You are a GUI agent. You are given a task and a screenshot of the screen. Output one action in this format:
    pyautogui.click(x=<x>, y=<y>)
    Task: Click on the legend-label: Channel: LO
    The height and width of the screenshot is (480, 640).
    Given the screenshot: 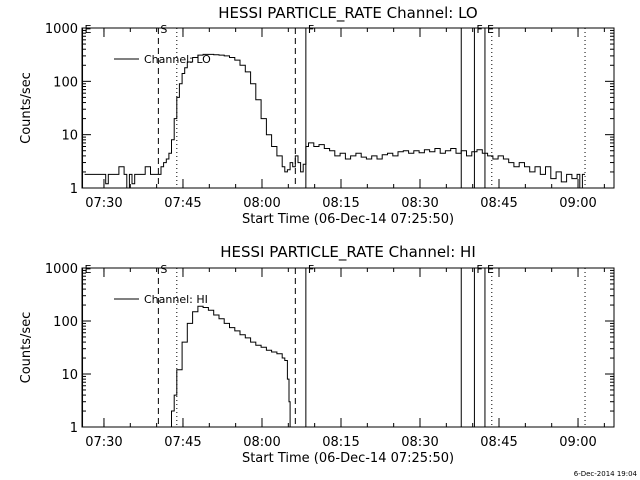 What is the action you would take?
    pyautogui.click(x=177, y=59)
    